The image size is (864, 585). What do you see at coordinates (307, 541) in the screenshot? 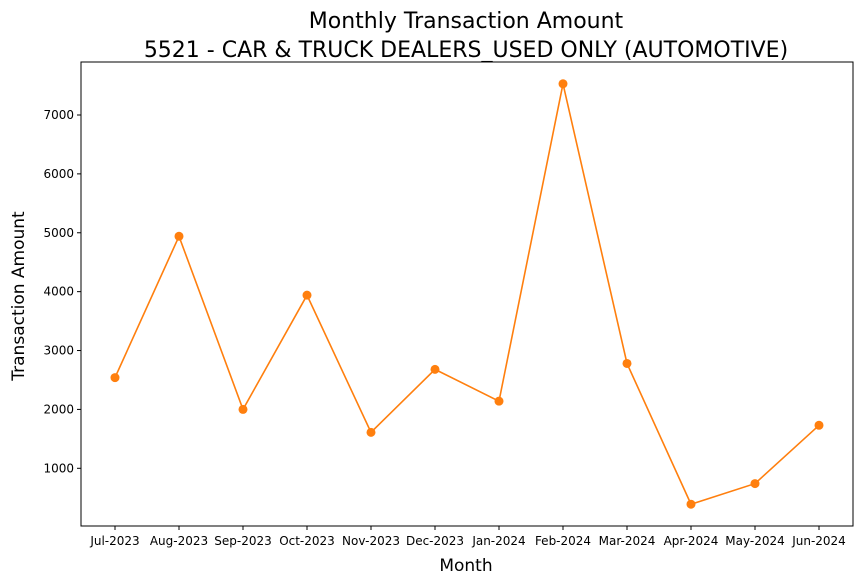
I see `x-tick-label: Oct-2023` at bounding box center [307, 541].